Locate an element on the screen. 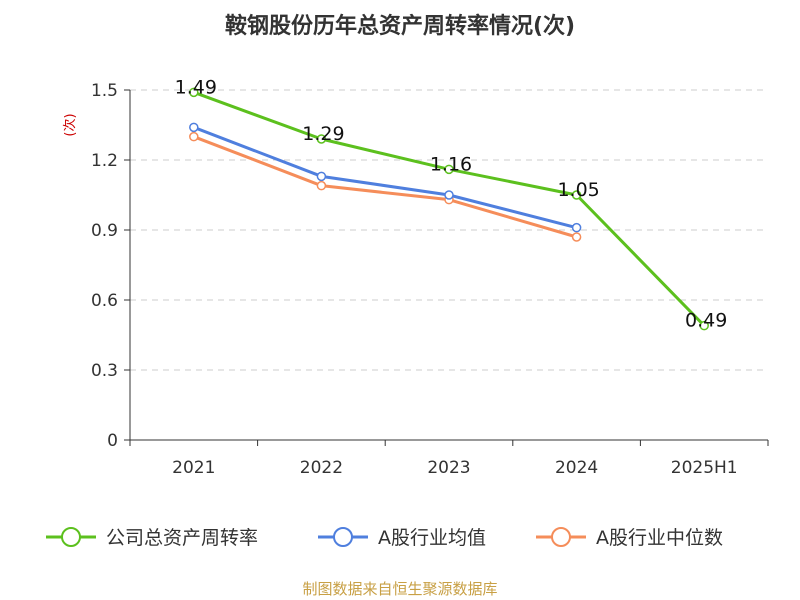 The width and height of the screenshot is (800, 600). y-axis-label: (次) is located at coordinates (70, 124).